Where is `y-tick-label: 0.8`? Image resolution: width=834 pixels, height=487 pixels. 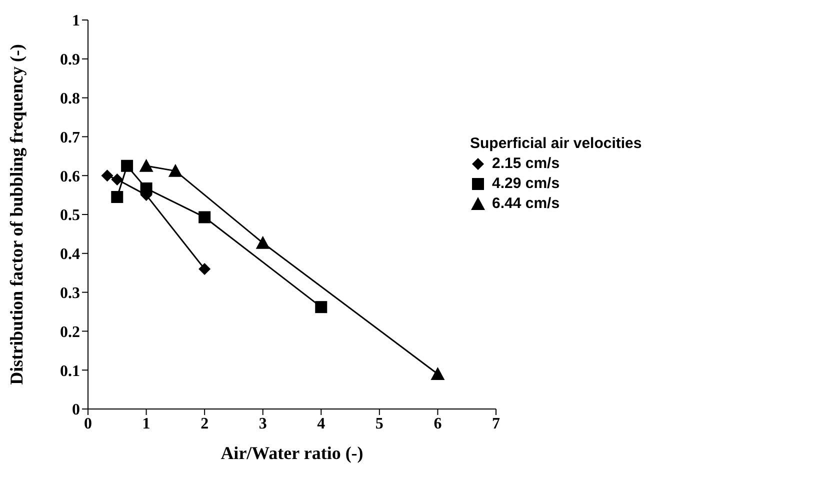
y-tick-label: 0.8 is located at coordinates (70, 99).